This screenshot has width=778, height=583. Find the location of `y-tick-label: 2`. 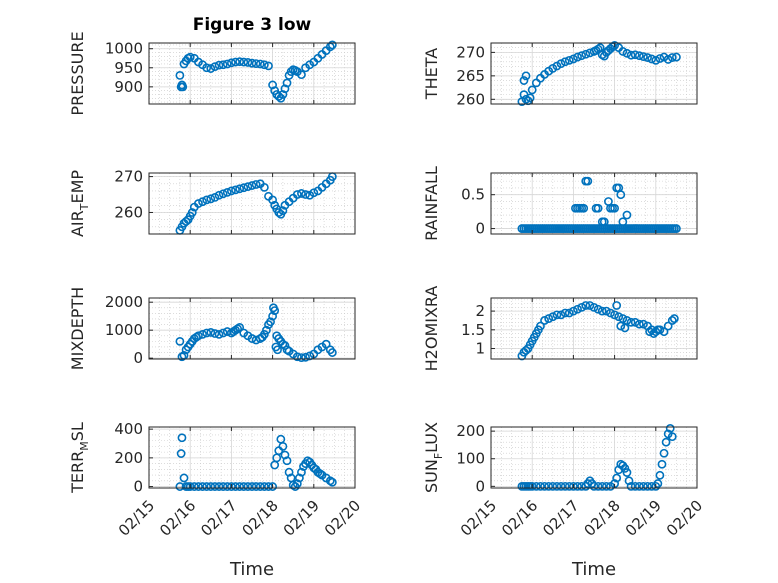

y-tick-label: 2 is located at coordinates (480, 311).